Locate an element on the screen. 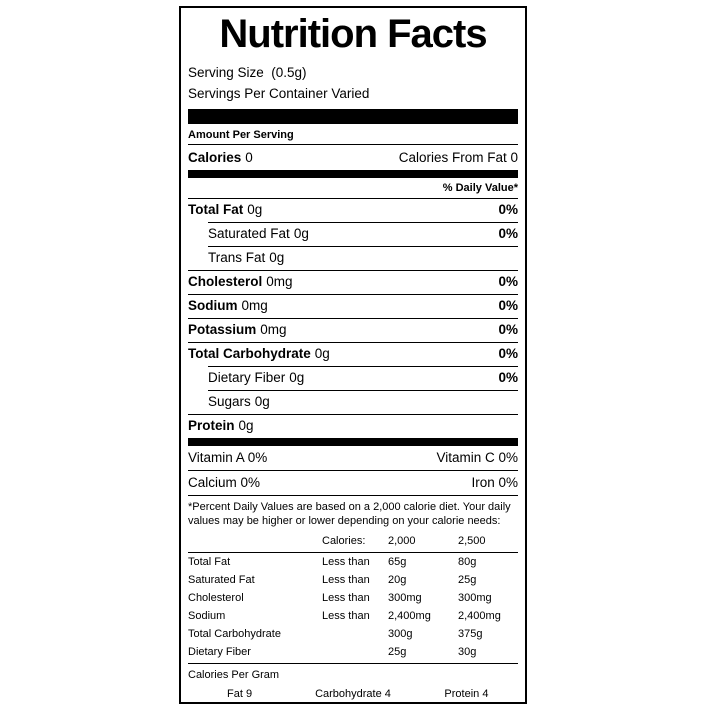 The width and height of the screenshot is (706, 706). nutrient-name: Cholesterol is located at coordinates (225, 281).